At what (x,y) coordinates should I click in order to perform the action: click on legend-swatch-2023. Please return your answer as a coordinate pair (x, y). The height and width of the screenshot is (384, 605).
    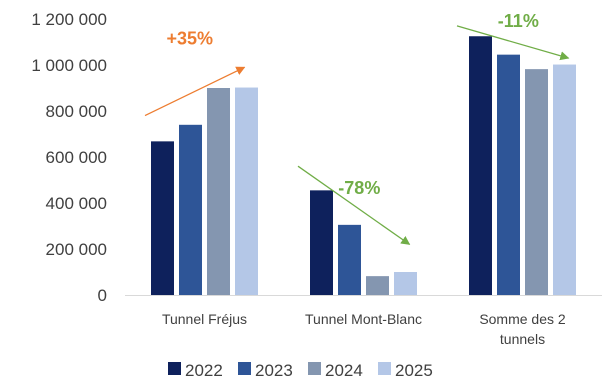
    Looking at the image, I should click on (244, 368).